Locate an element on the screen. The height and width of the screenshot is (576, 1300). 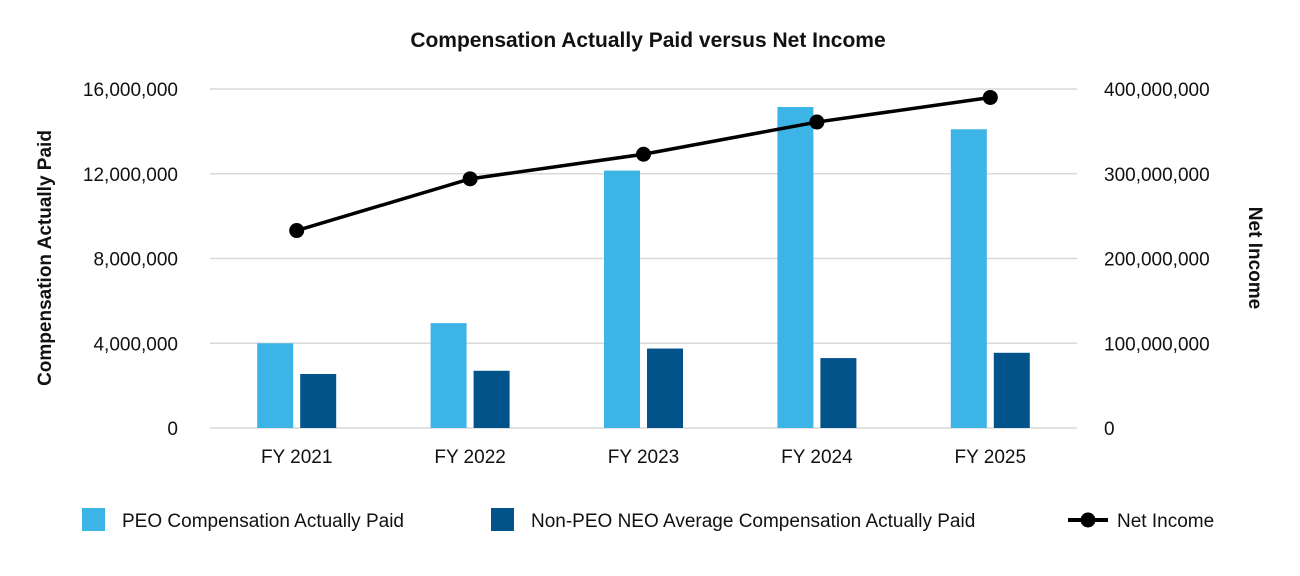
non-peo-bar-fy-2023 is located at coordinates (665, 388).